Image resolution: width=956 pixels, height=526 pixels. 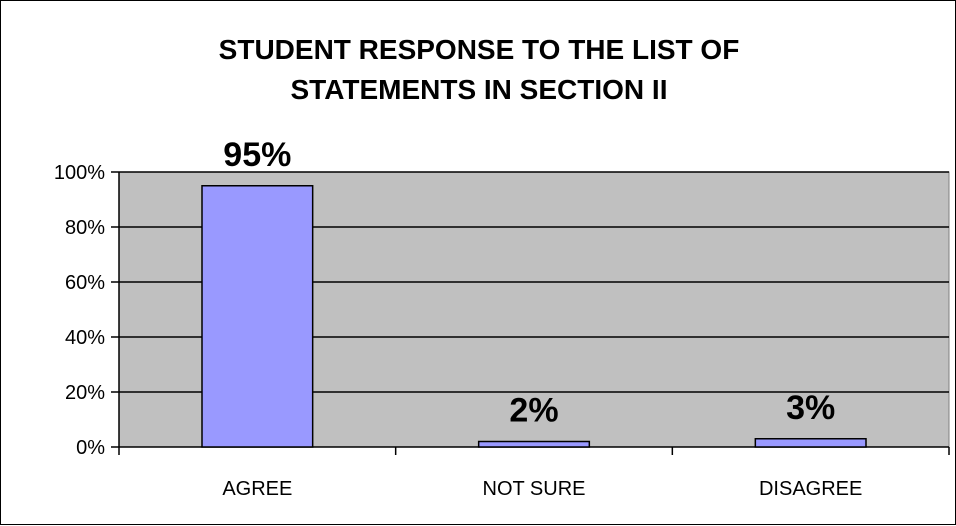 I want to click on x-tick-label: AGREE, so click(x=257, y=489).